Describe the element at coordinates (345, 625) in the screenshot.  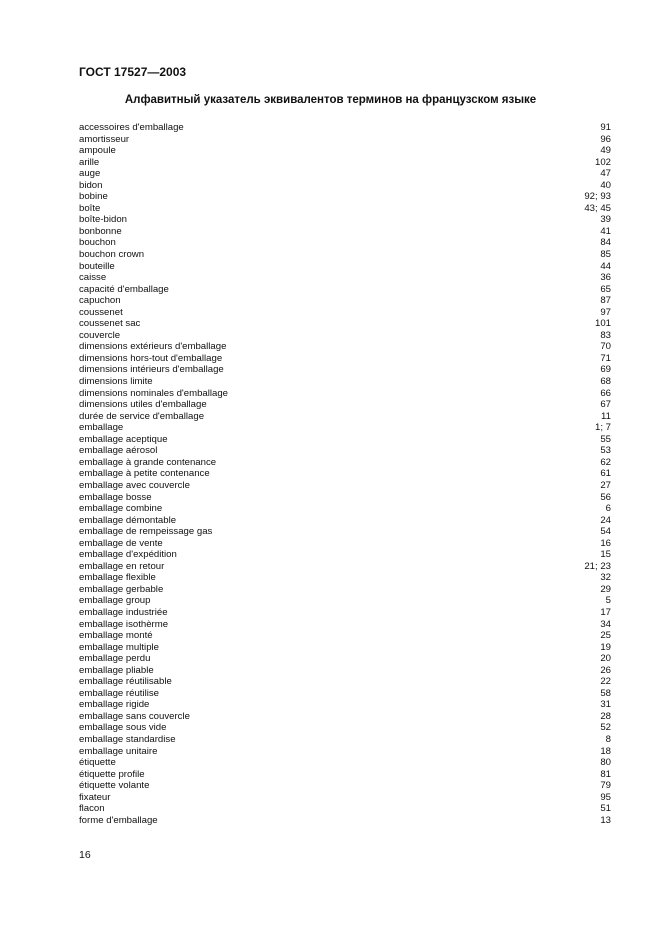
I see `index-entry: emballage isothèrme 34` at that location.